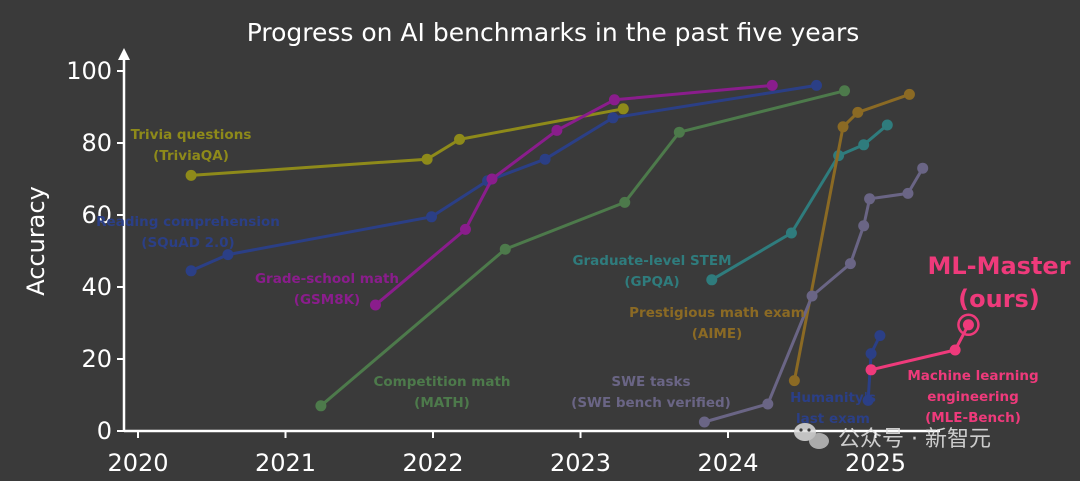 This screenshot has height=481, width=1080. What do you see at coordinates (727, 463) in the screenshot?
I see `x-tick-label: 2024` at bounding box center [727, 463].